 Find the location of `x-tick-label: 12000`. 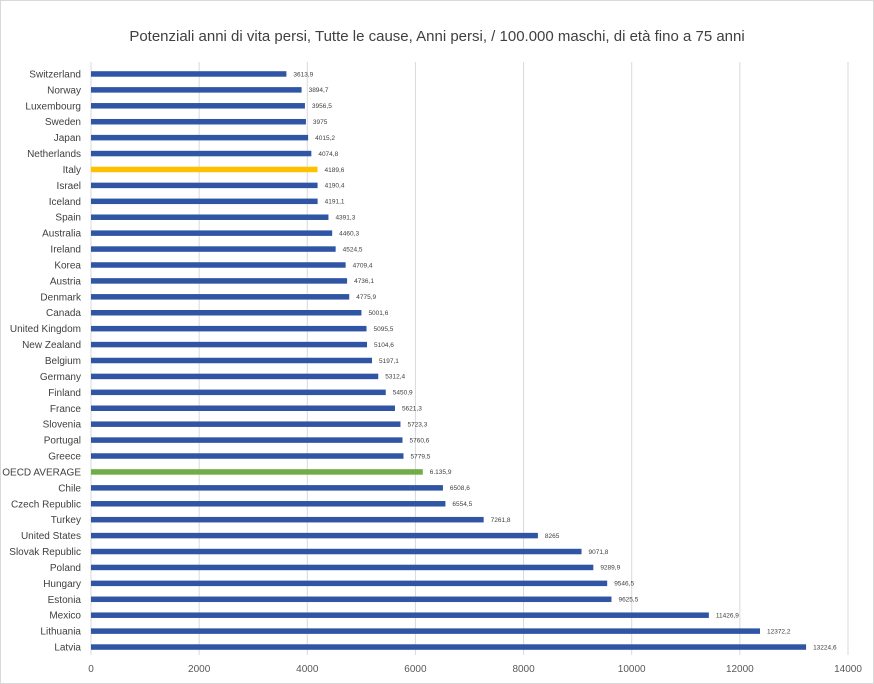

x-tick-label: 12000 is located at coordinates (740, 669).